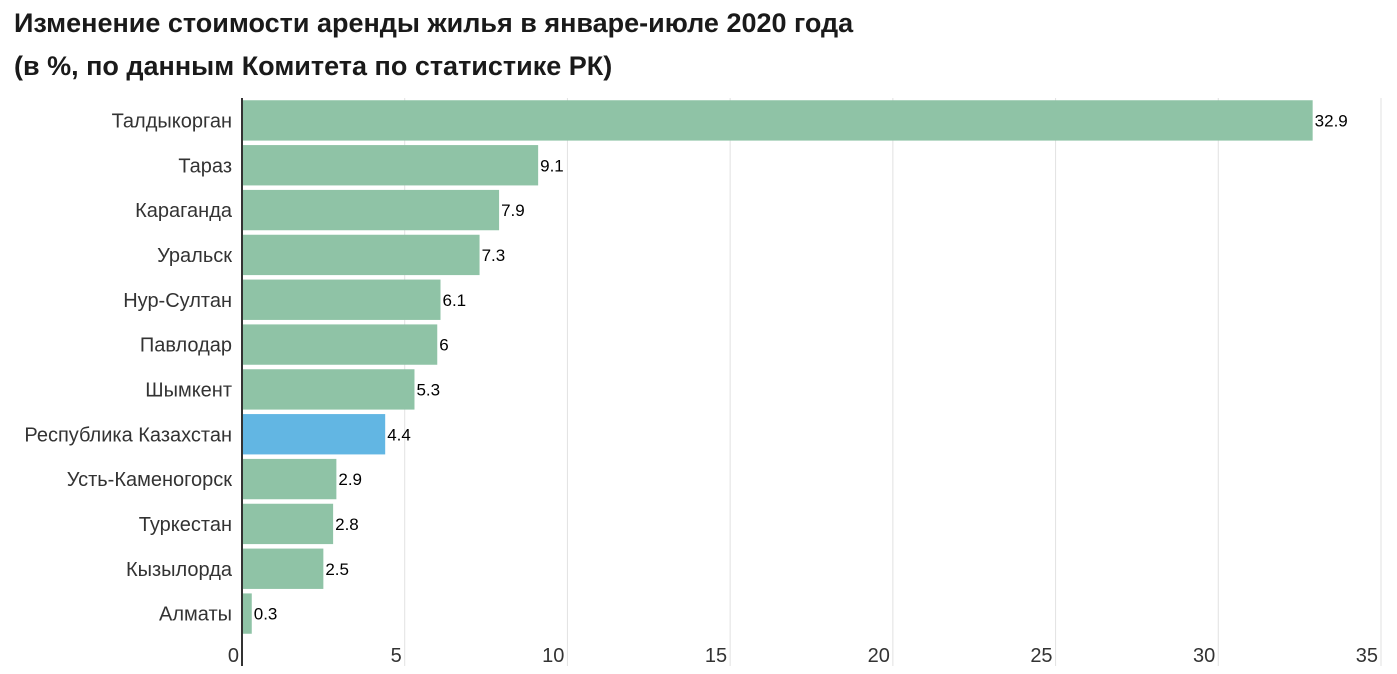  Describe the element at coordinates (1331, 120) in the screenshot. I see `value-label: 32.9` at that location.